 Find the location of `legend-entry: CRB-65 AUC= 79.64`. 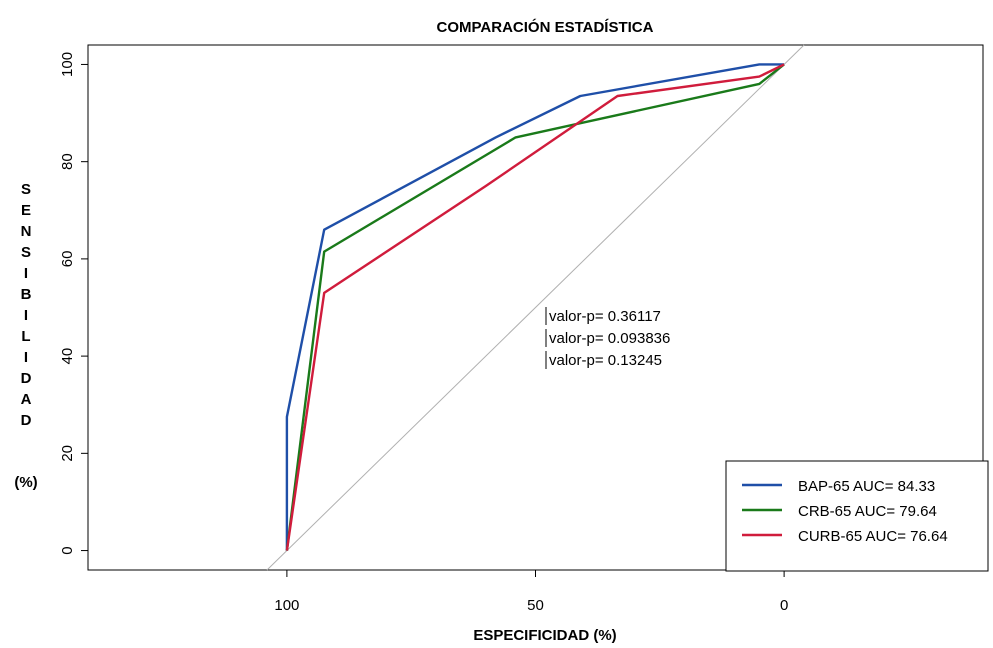

legend-entry: CRB-65 AUC= 79.64 is located at coordinates (867, 511).